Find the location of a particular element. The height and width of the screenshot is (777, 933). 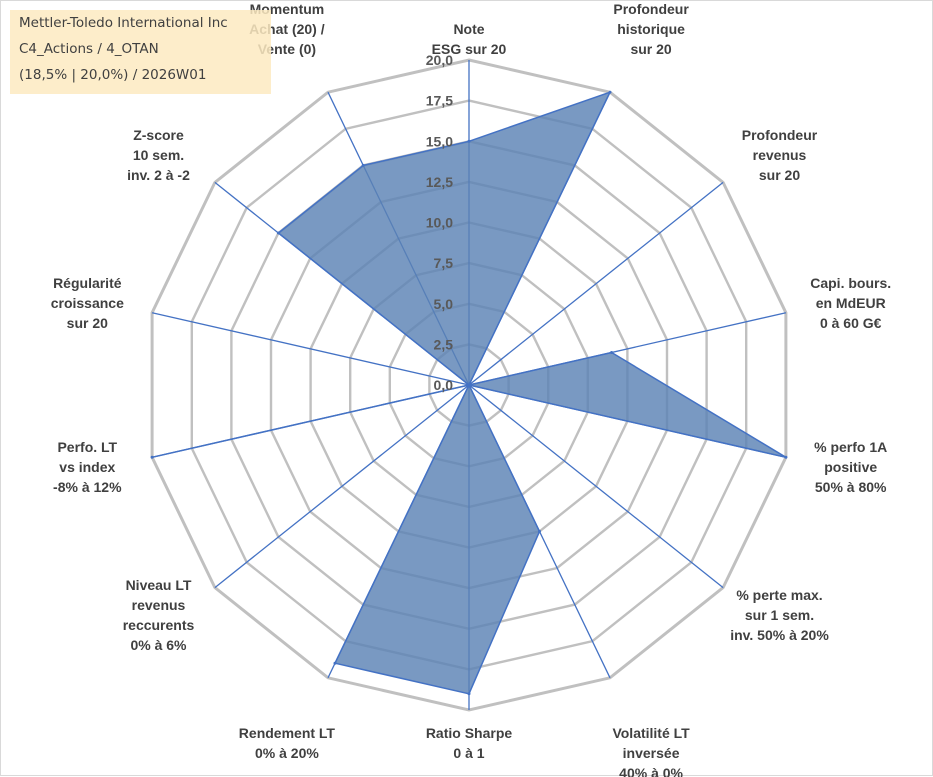

axis-label-line: 40% à 0% is located at coordinates (651, 771).